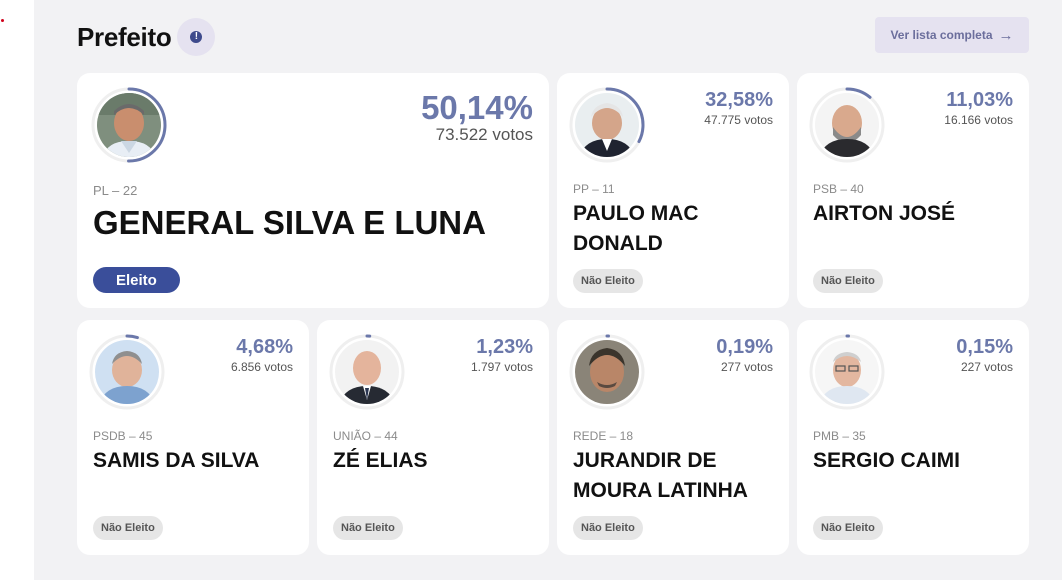 This screenshot has width=1062, height=580. I want to click on party-number: PP – 11, so click(594, 189).